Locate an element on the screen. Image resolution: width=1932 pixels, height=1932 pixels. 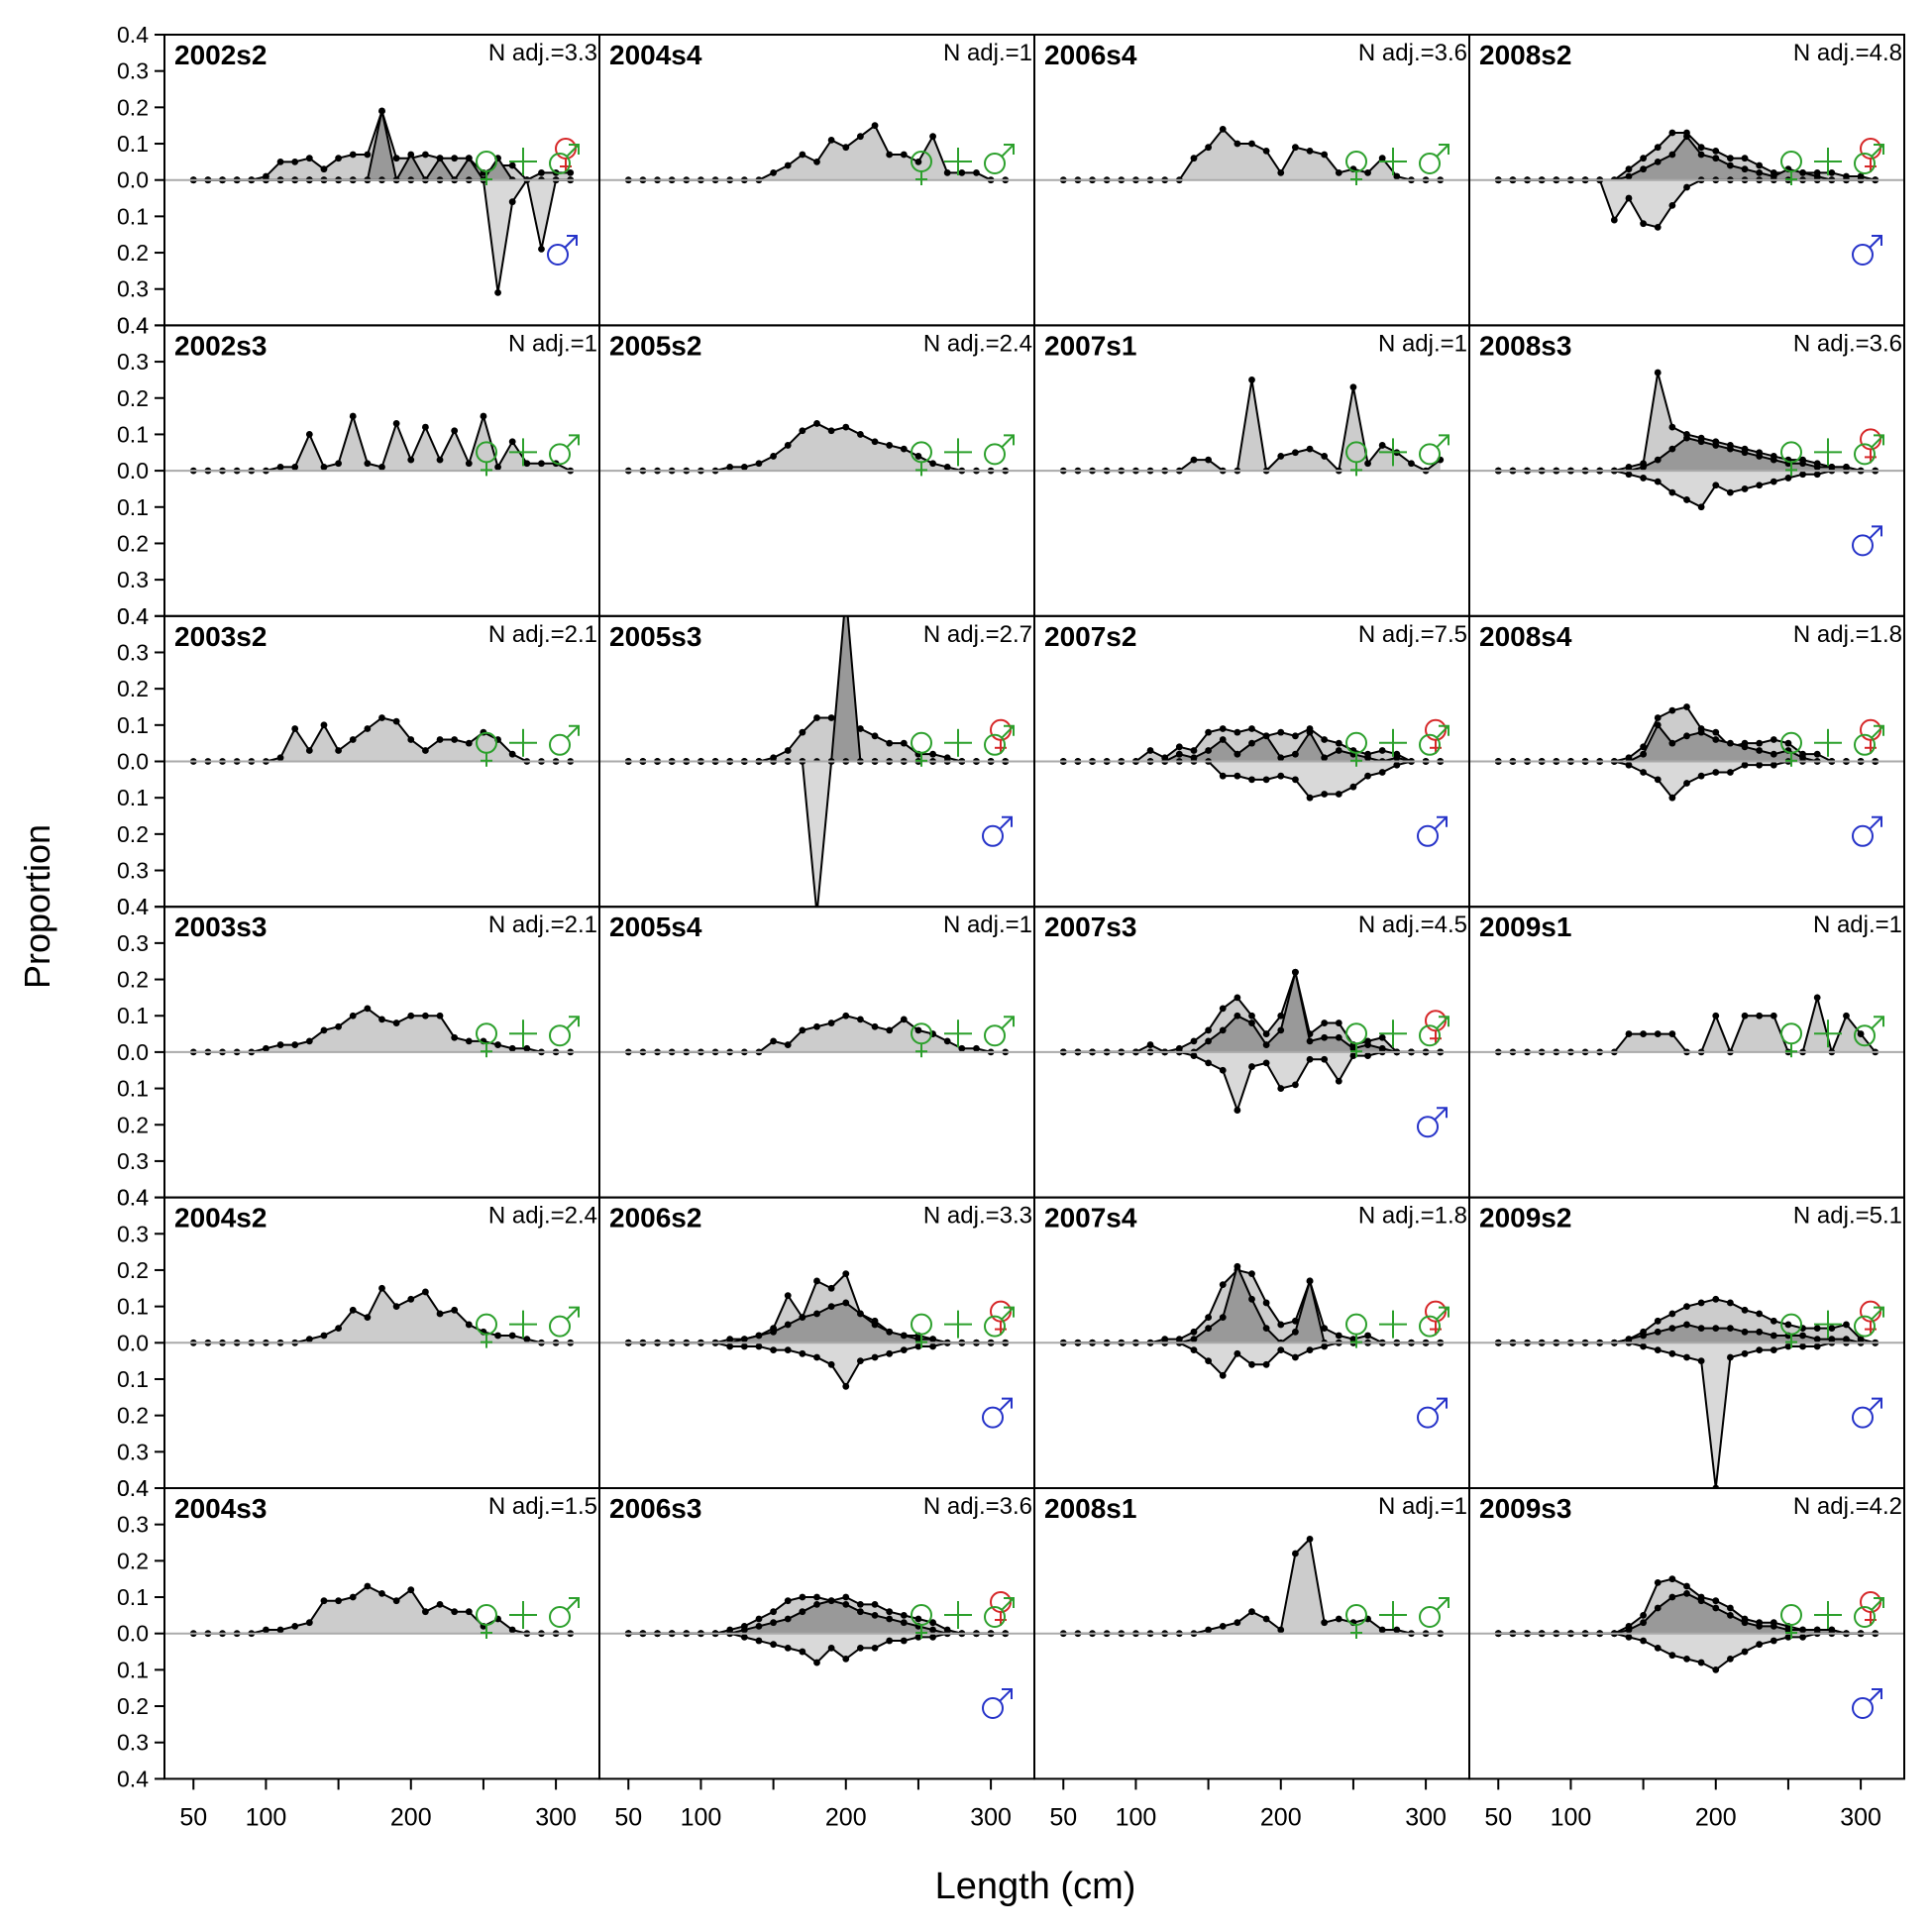
combined-series-fill is located at coordinates (1687, 1321).